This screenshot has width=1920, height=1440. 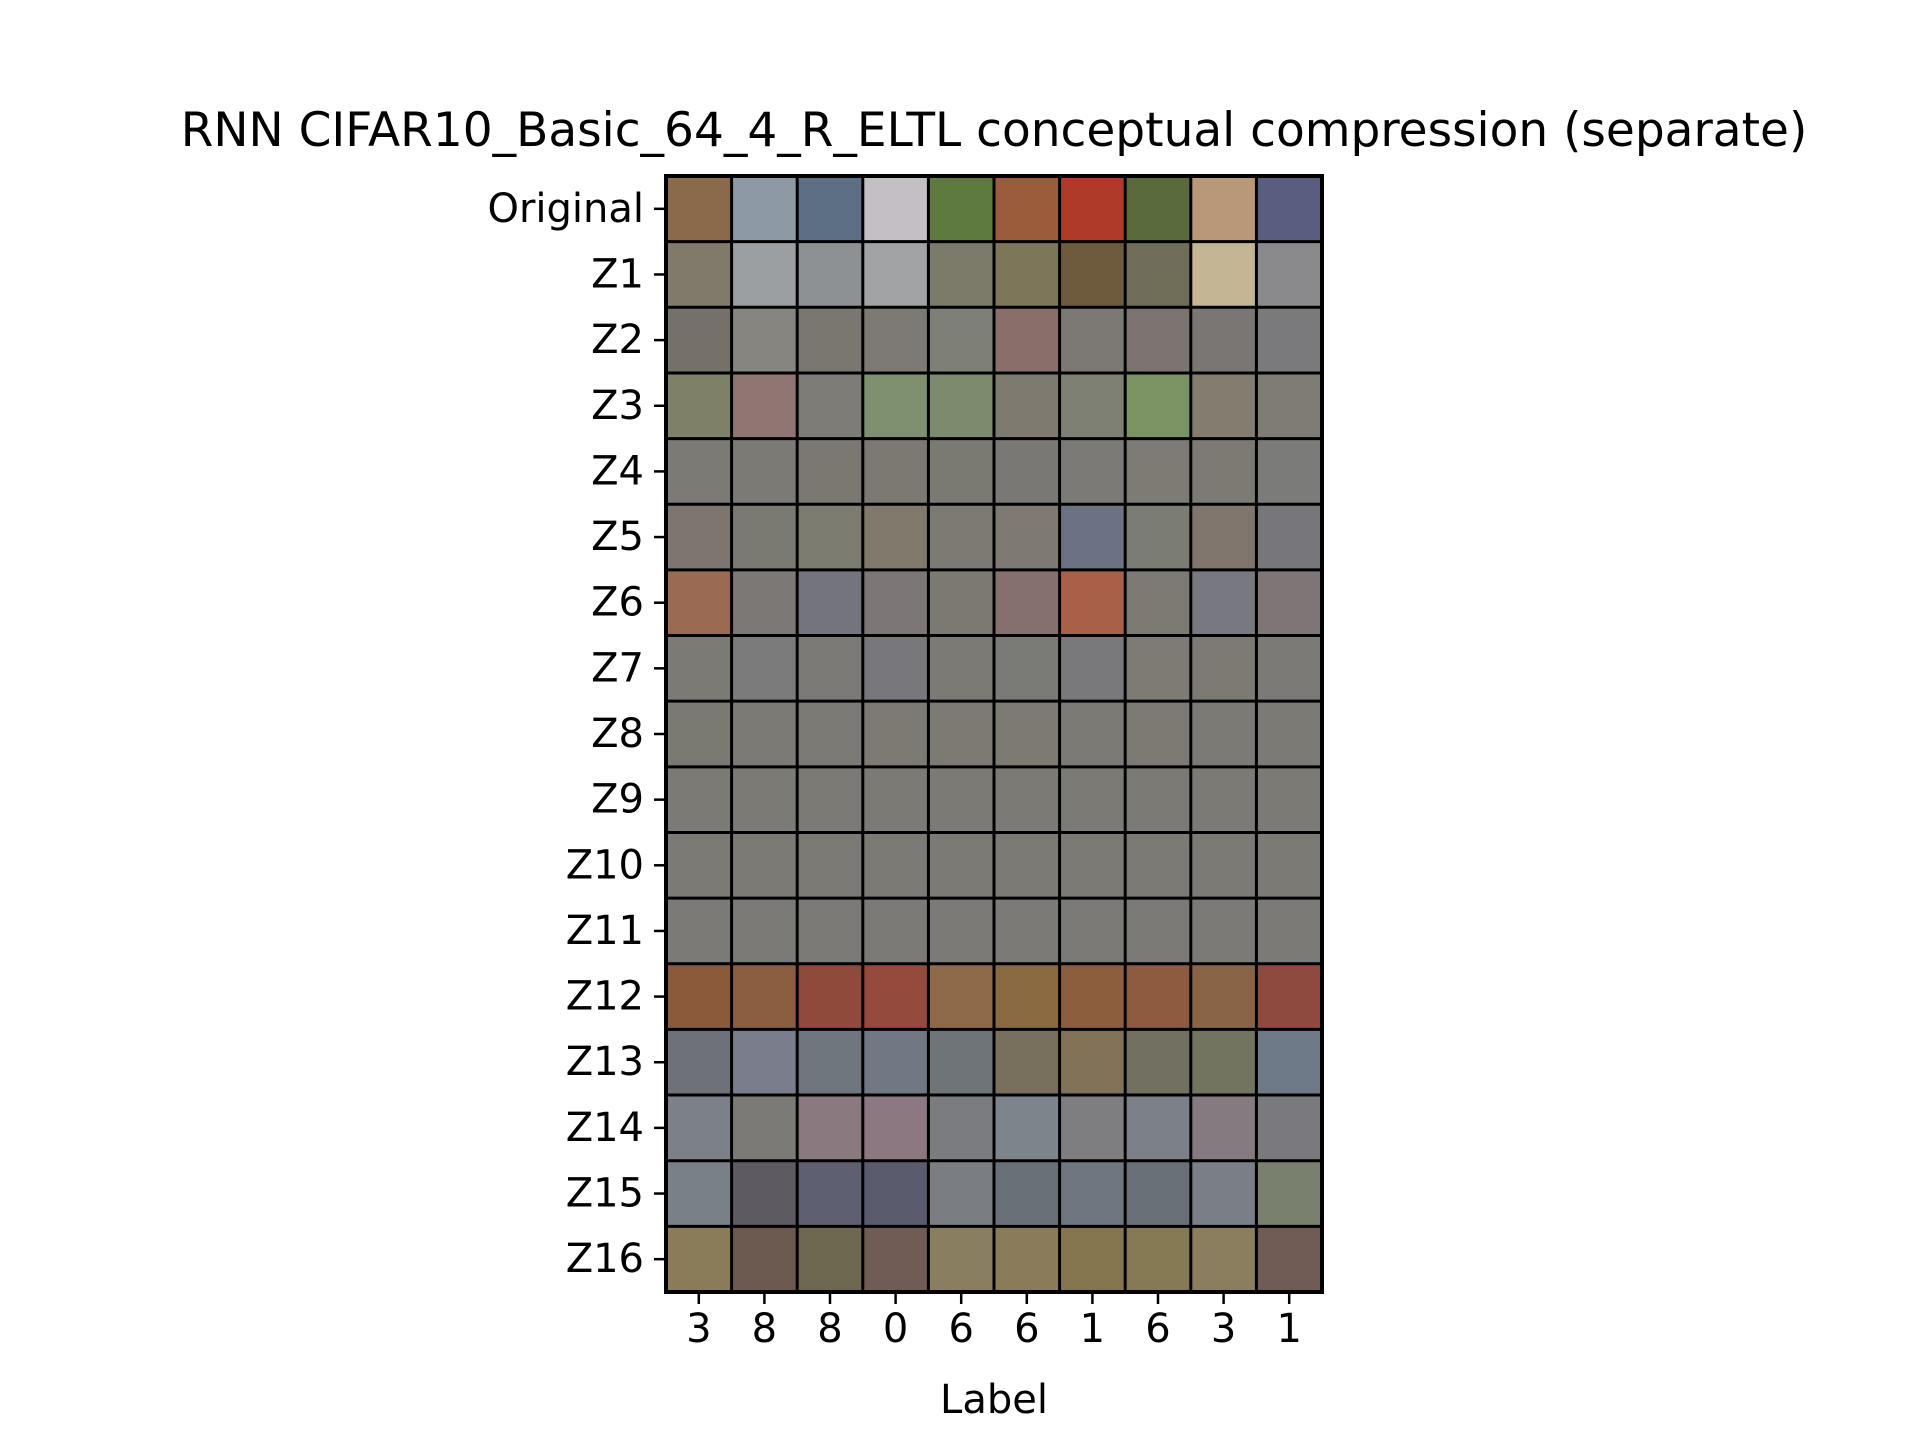 I want to click on y-tick-label: Z9, so click(x=617, y=800).